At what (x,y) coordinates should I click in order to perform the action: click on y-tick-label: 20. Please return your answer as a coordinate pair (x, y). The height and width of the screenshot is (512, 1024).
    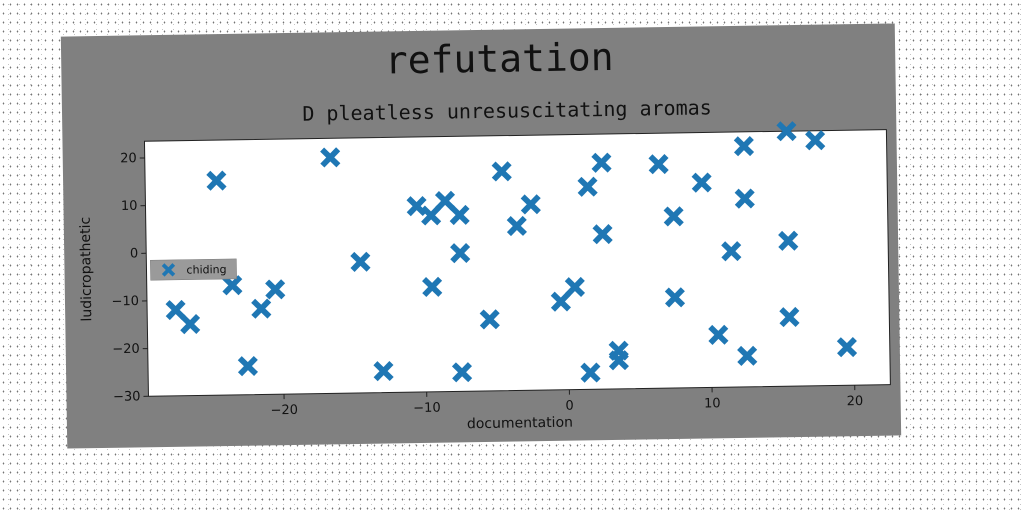
    Looking at the image, I should click on (128, 158).